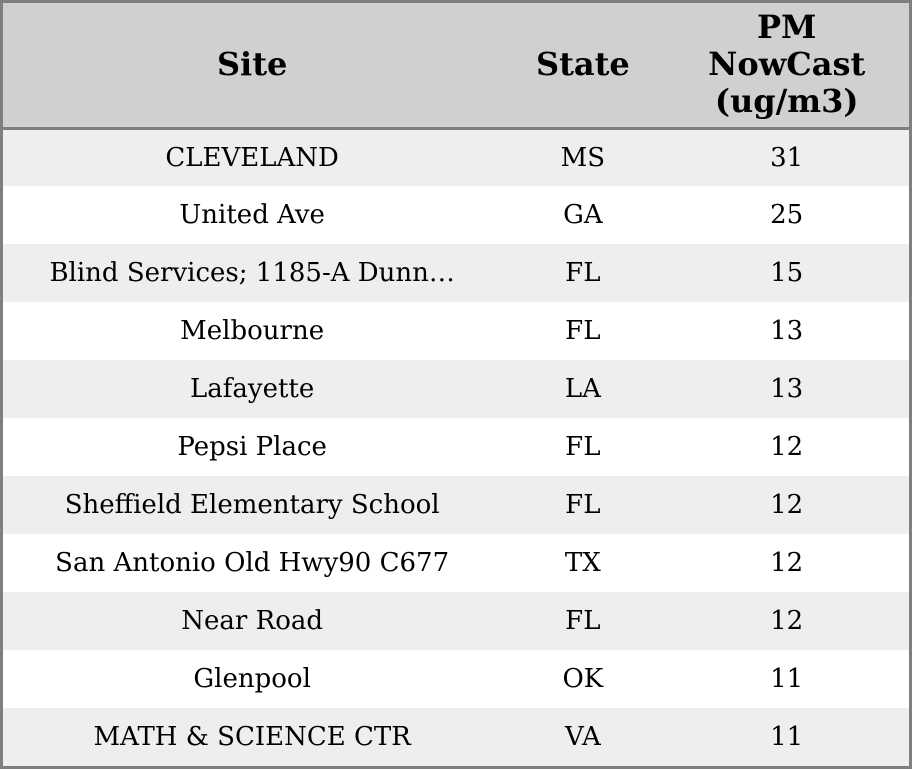 This screenshot has width=912, height=769. I want to click on table-row: Blind Services; 1185-A Dunn… FL 15, so click(456, 273).